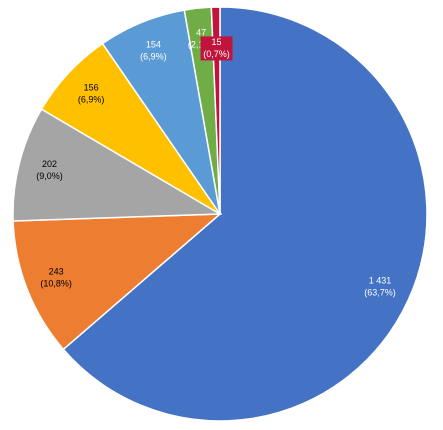 The image size is (443, 430). I want to click on percent-label: (9,0%), so click(49, 176).